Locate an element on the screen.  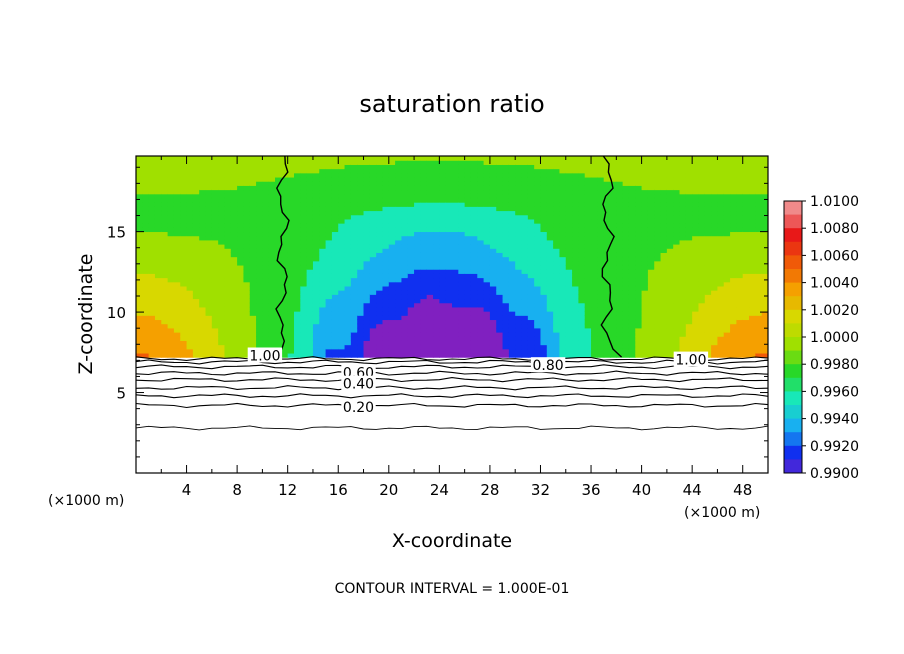
colorbar-subsegment is located at coordinates (793, 330).